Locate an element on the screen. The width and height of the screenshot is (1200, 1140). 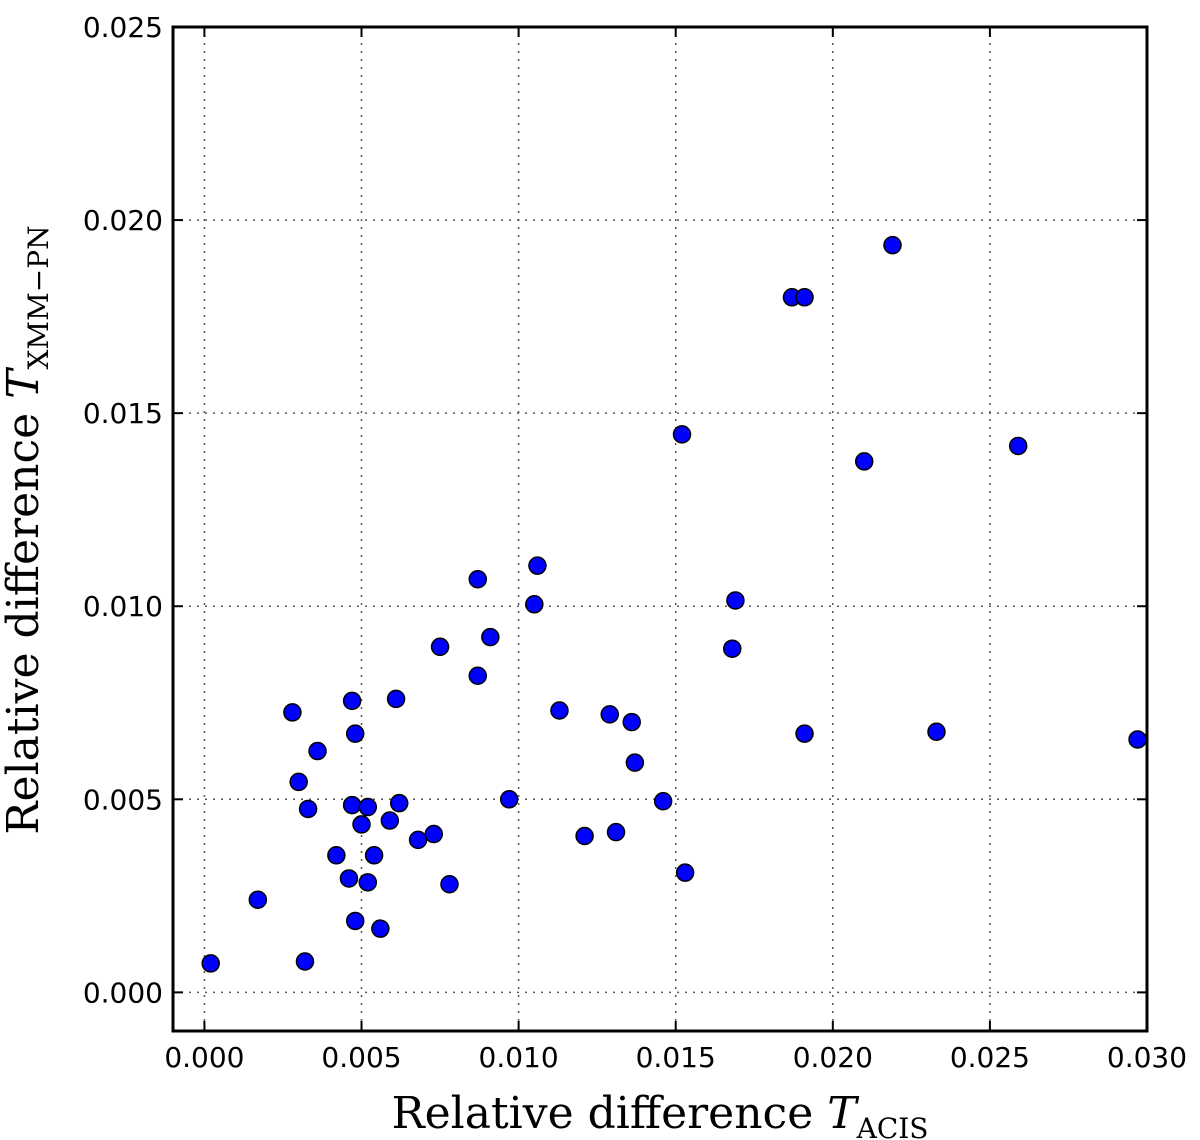
x-axis-title-symbol: T is located at coordinates (843, 1113).